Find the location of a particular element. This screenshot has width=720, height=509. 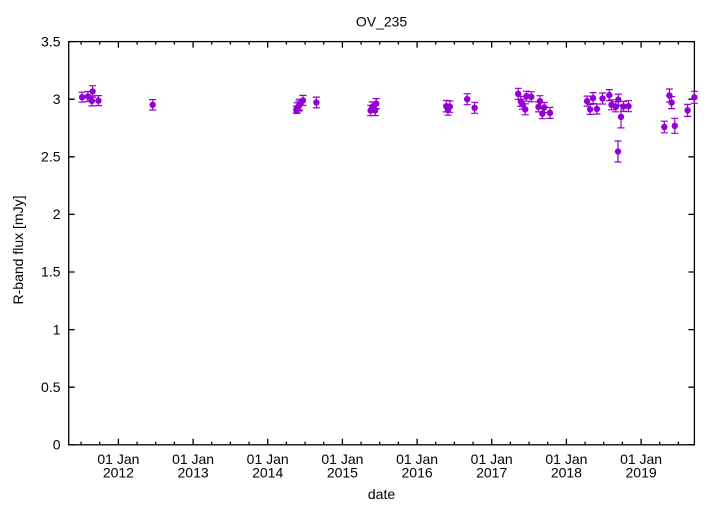

svg-text: 2014 is located at coordinates (267, 473).